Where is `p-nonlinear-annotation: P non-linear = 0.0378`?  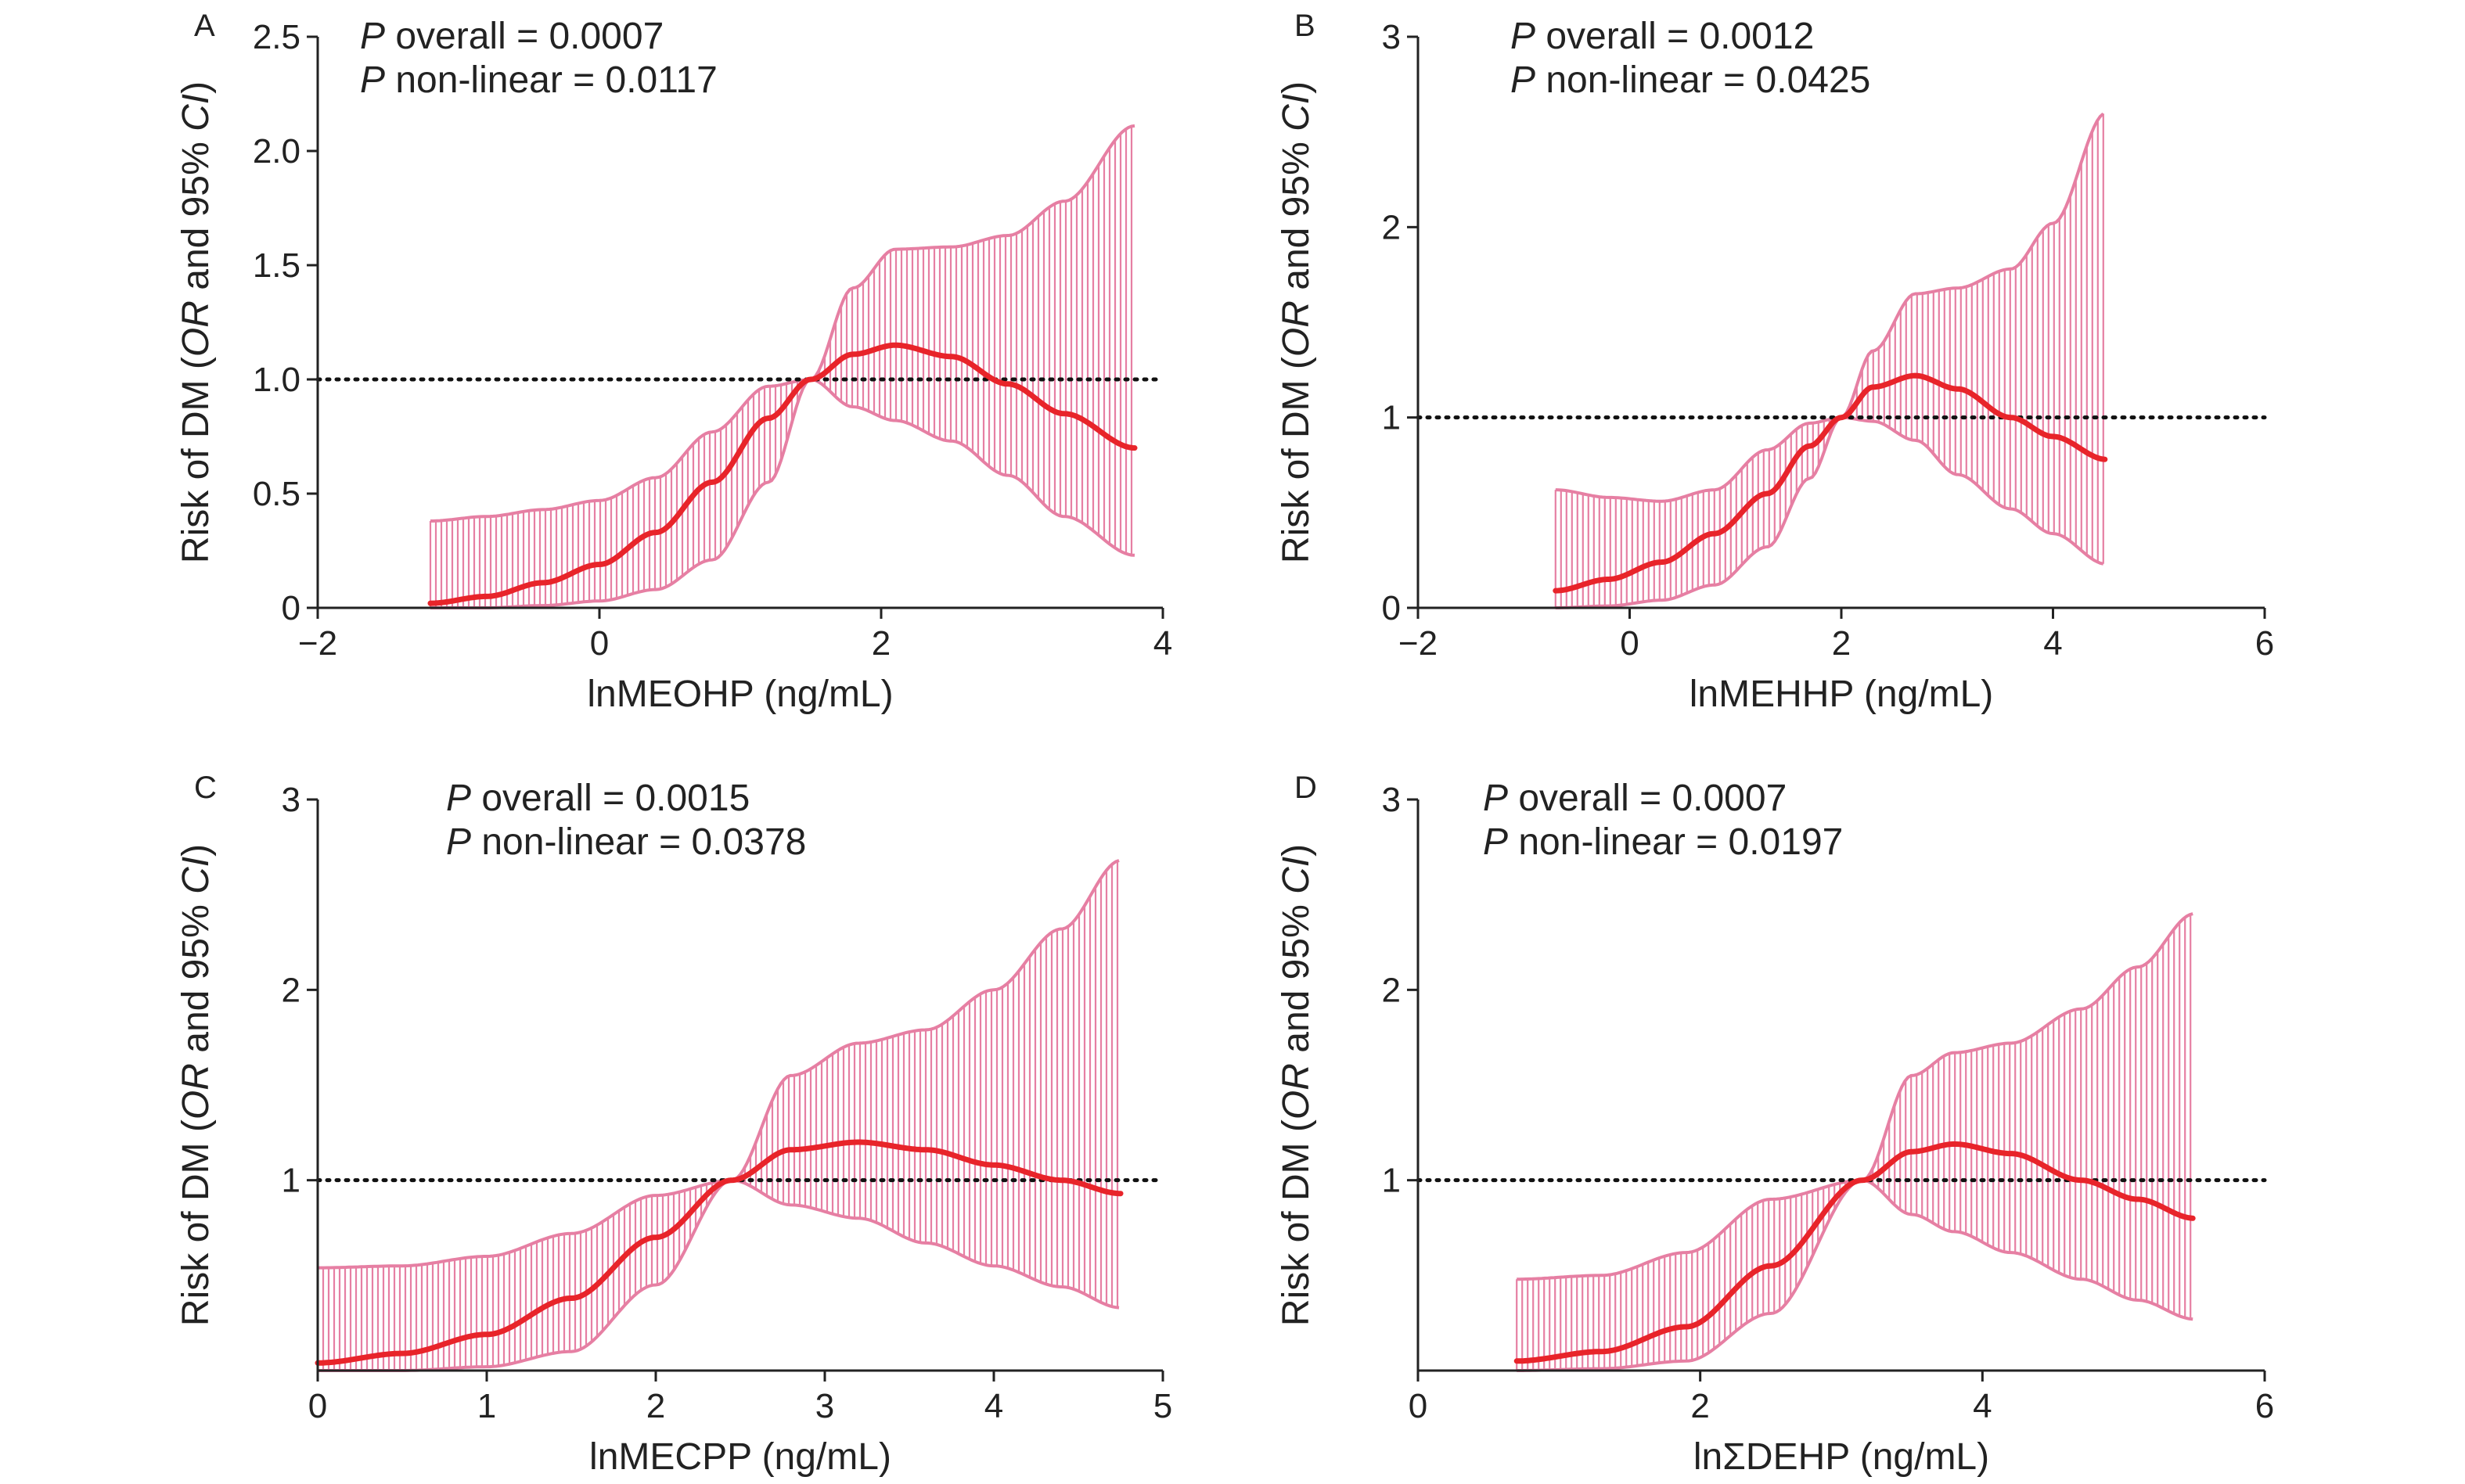
p-nonlinear-annotation: P non-linear = 0.0378 is located at coordinates (626, 842).